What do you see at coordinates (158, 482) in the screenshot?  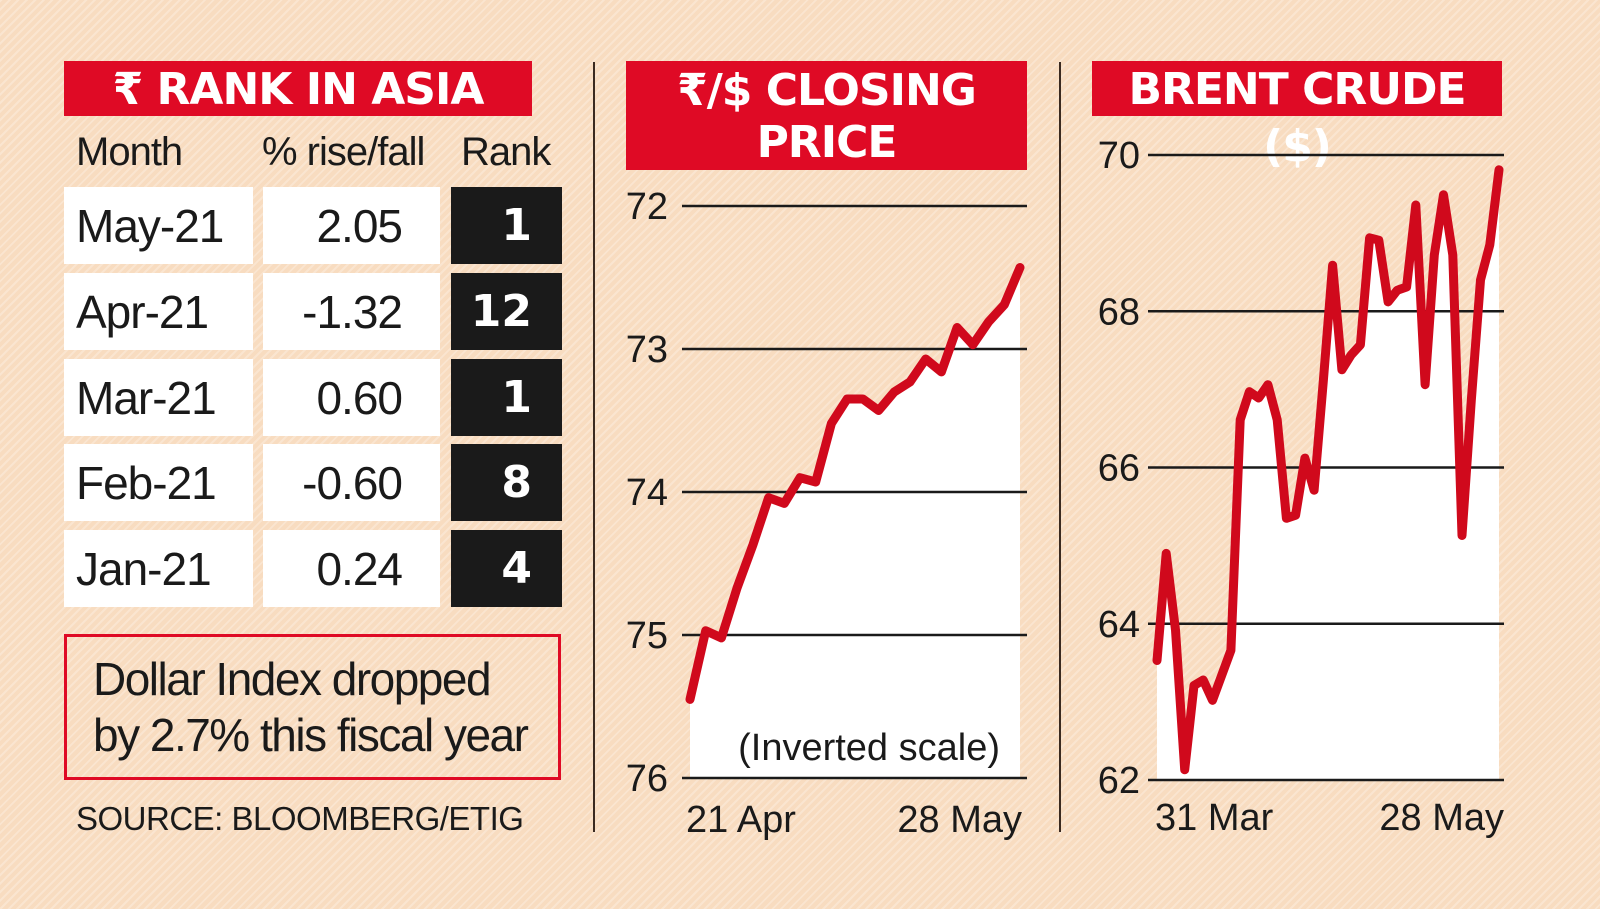 I see `table-row-month: Feb-21` at bounding box center [158, 482].